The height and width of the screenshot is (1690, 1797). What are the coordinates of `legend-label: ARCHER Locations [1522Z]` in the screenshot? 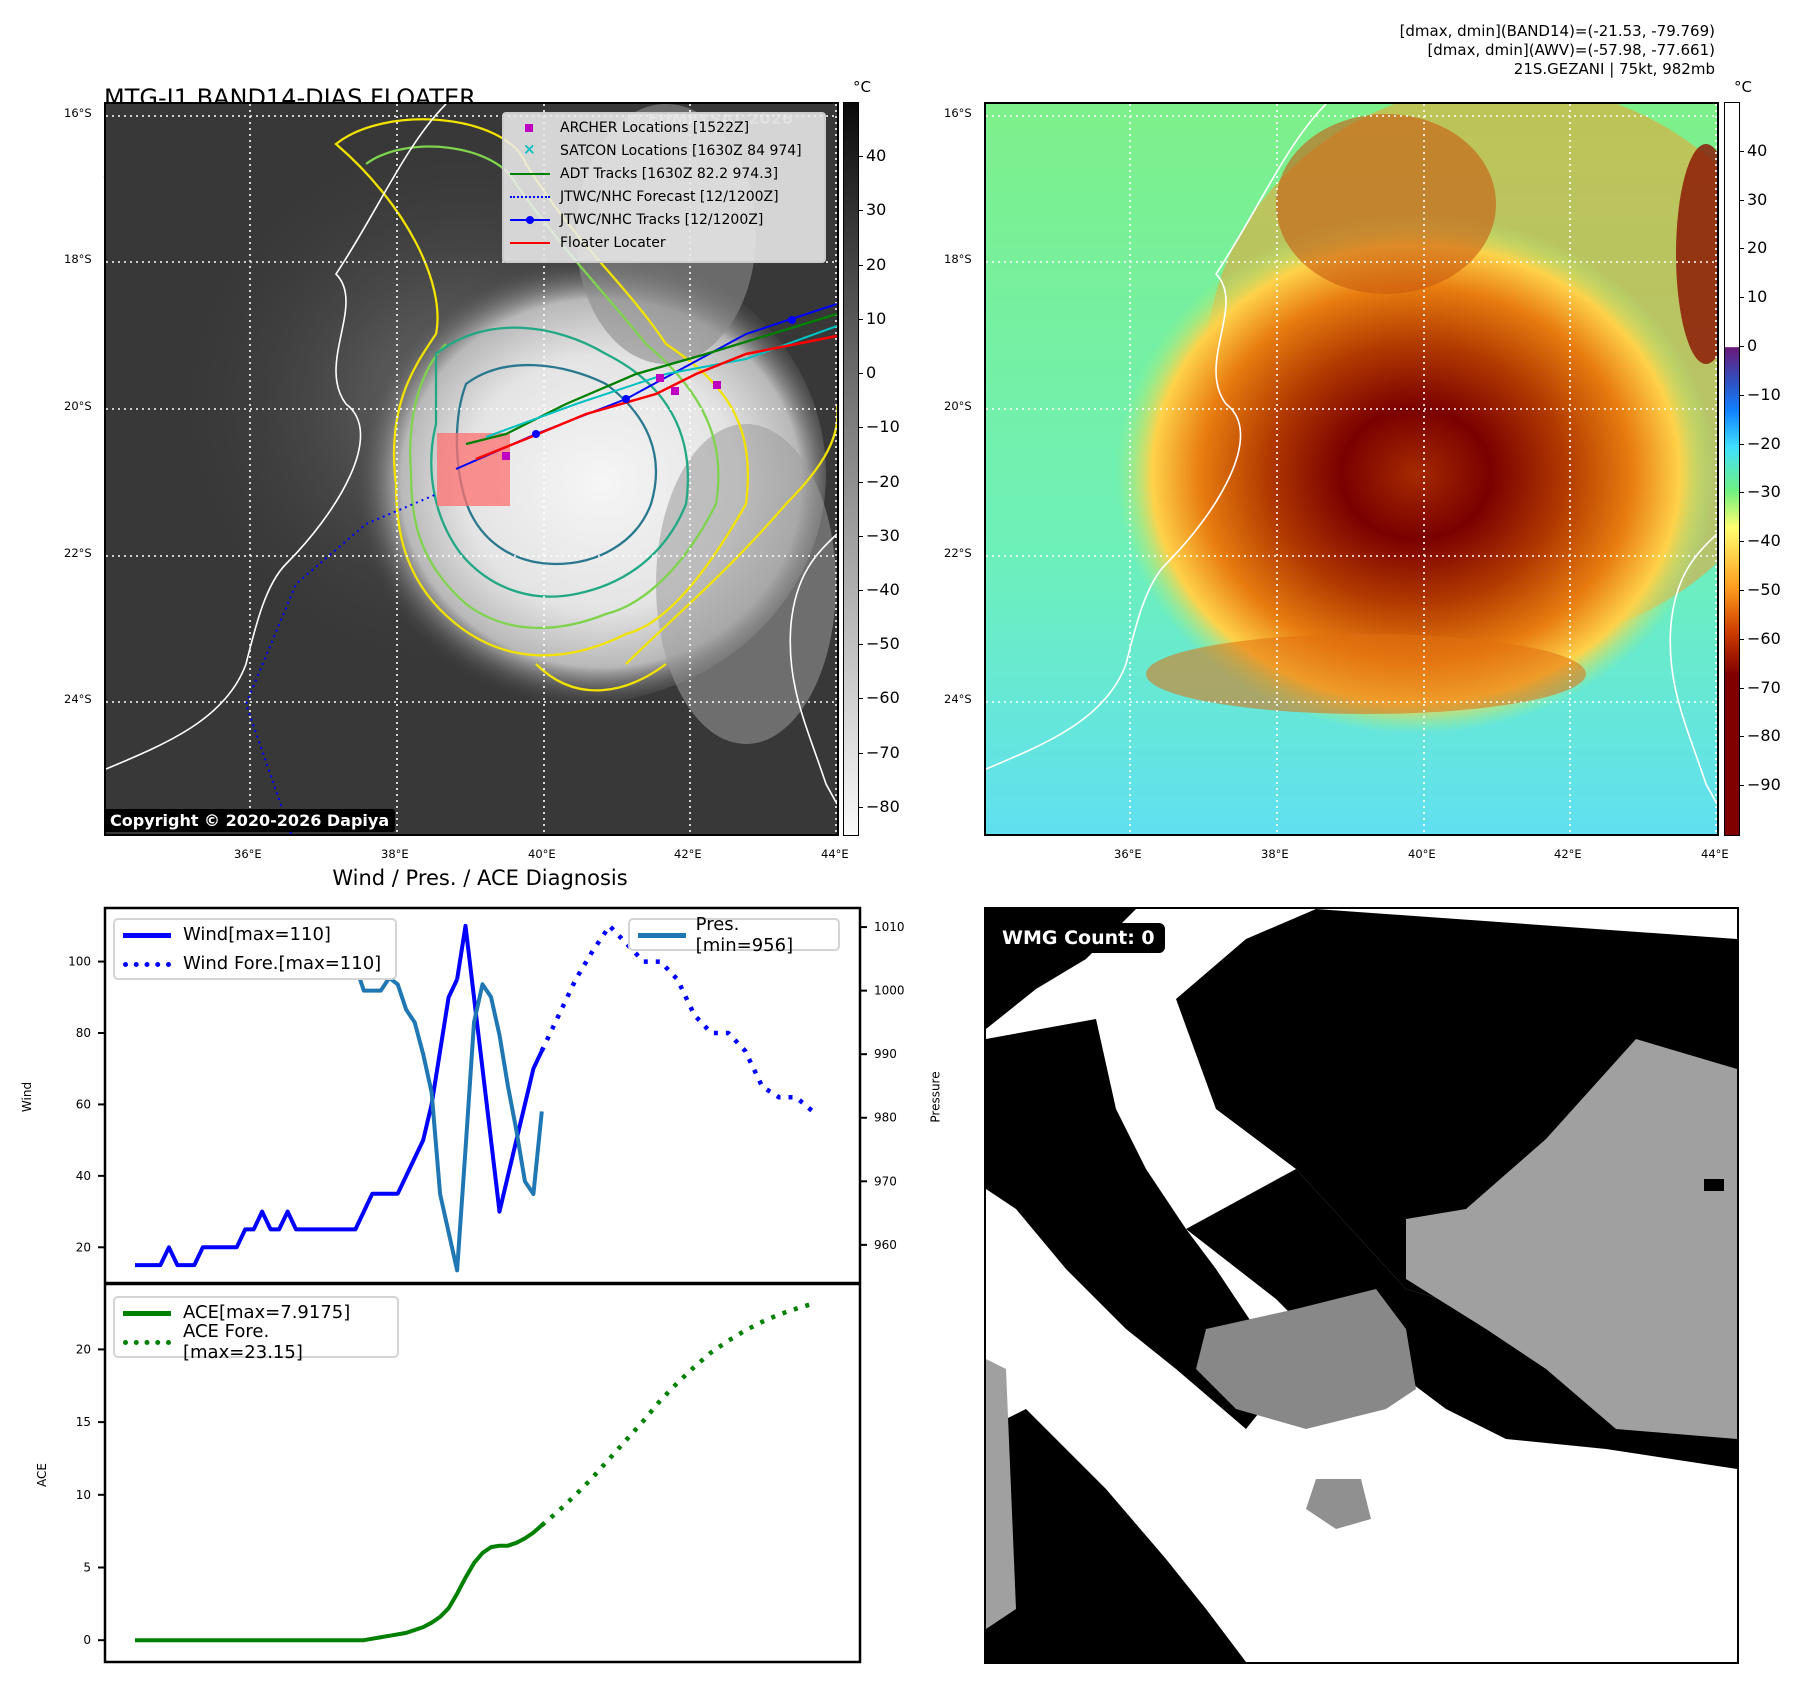 It's located at (655, 127).